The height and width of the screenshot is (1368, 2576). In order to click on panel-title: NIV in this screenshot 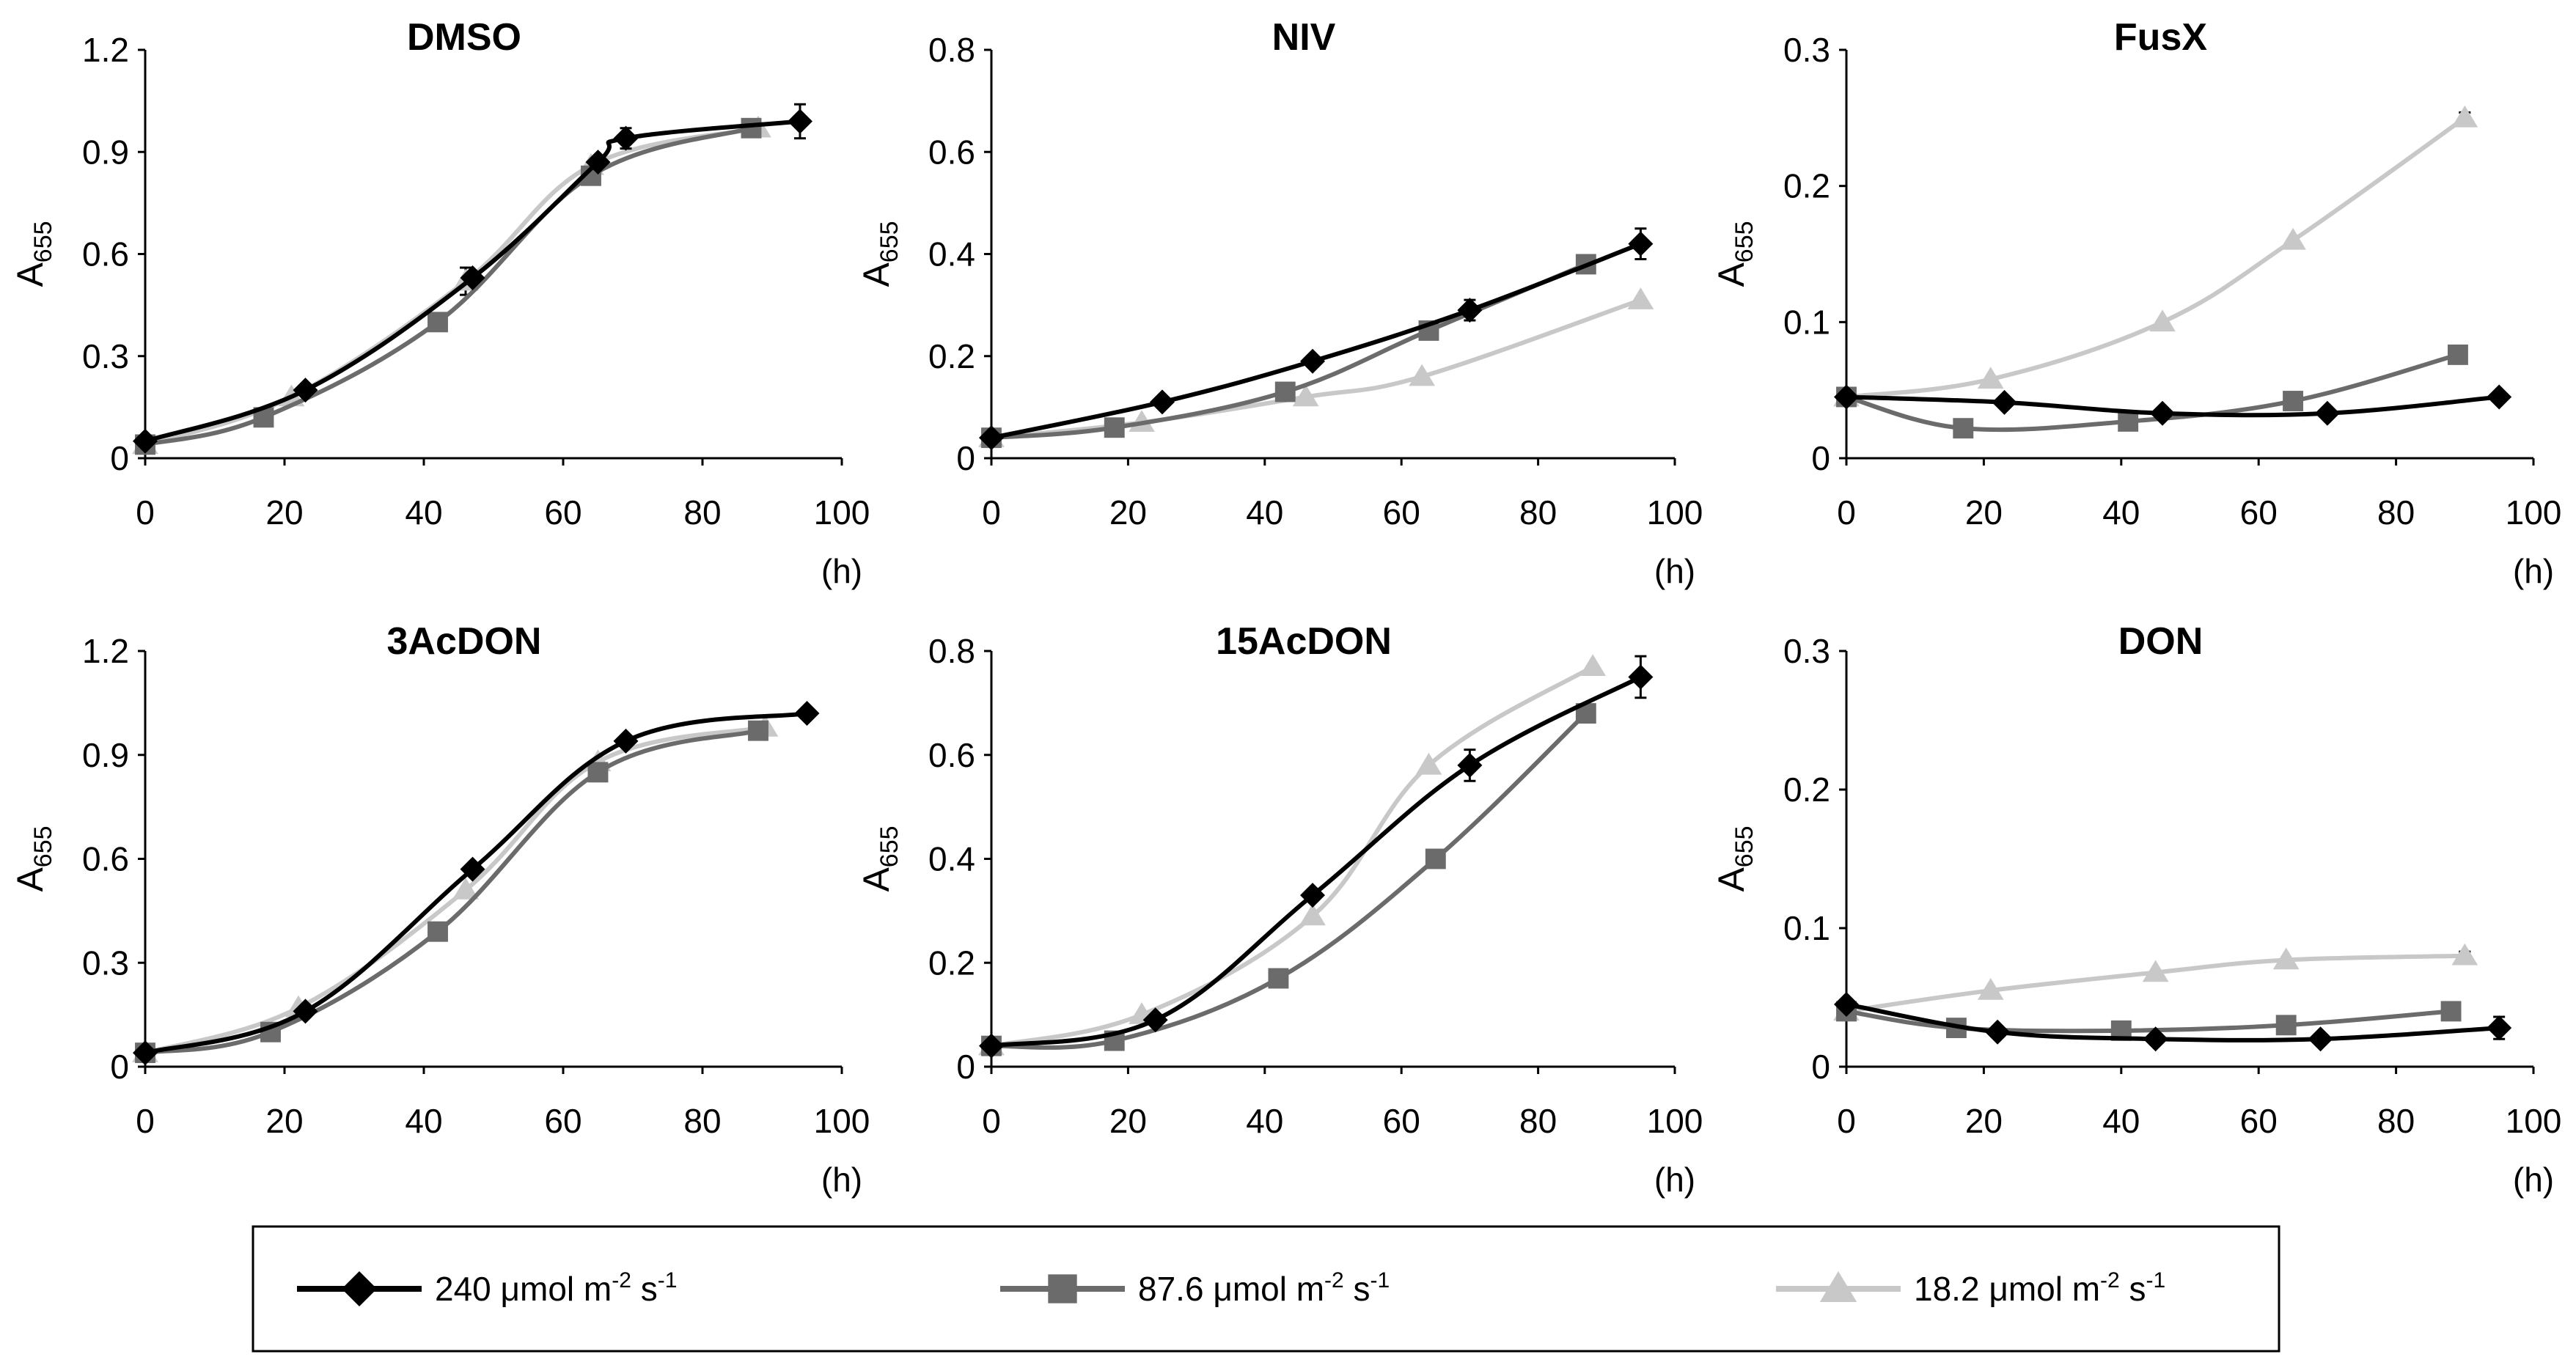, I will do `click(1304, 37)`.